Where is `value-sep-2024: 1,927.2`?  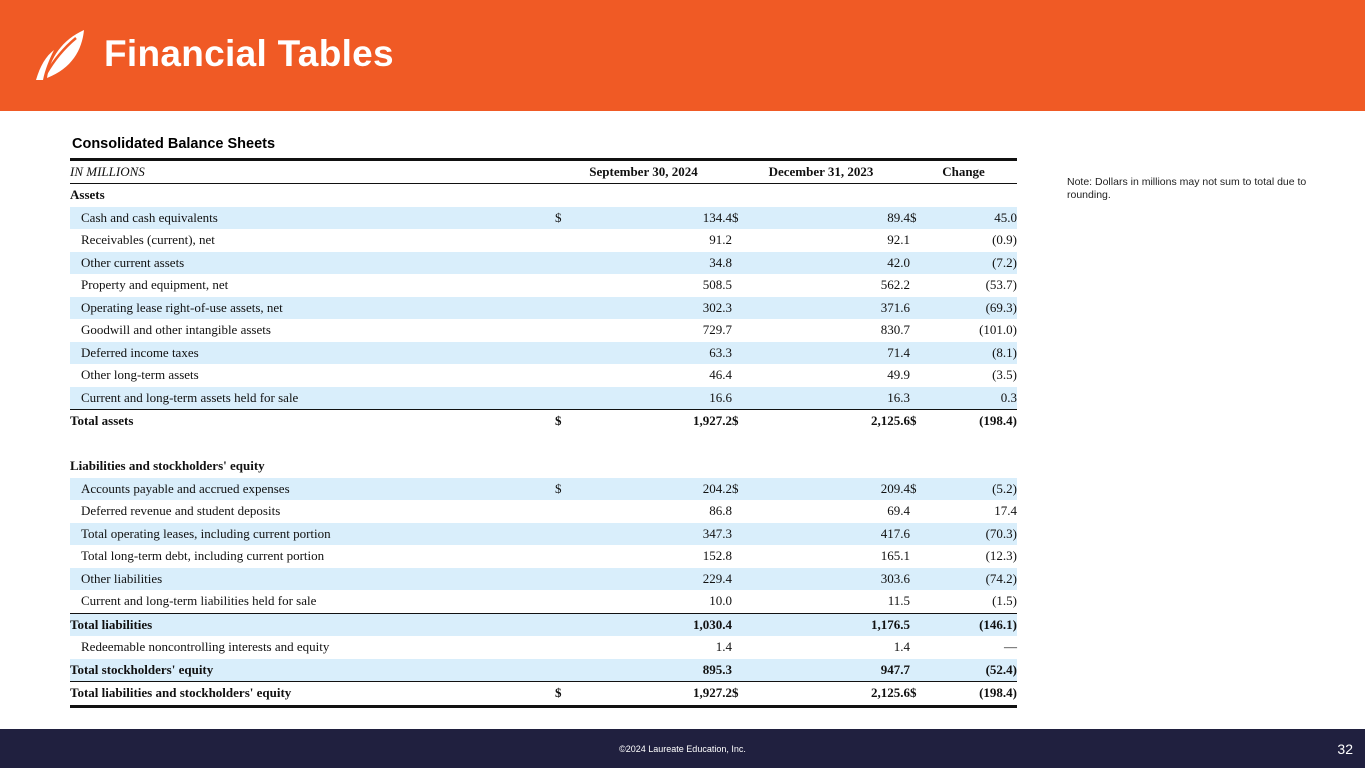 value-sep-2024: 1,927.2 is located at coordinates (664, 421).